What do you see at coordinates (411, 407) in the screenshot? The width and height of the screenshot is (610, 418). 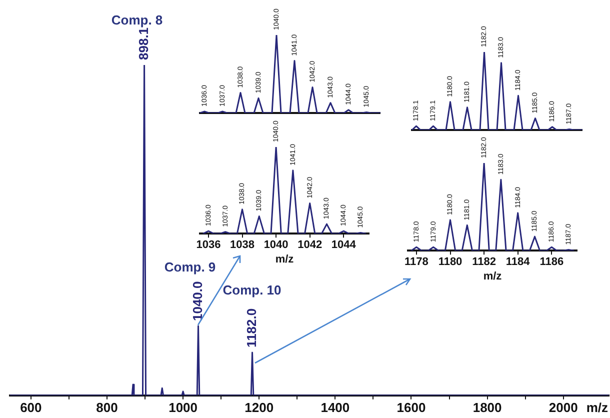 I see `x-tick-label: 1600` at bounding box center [411, 407].